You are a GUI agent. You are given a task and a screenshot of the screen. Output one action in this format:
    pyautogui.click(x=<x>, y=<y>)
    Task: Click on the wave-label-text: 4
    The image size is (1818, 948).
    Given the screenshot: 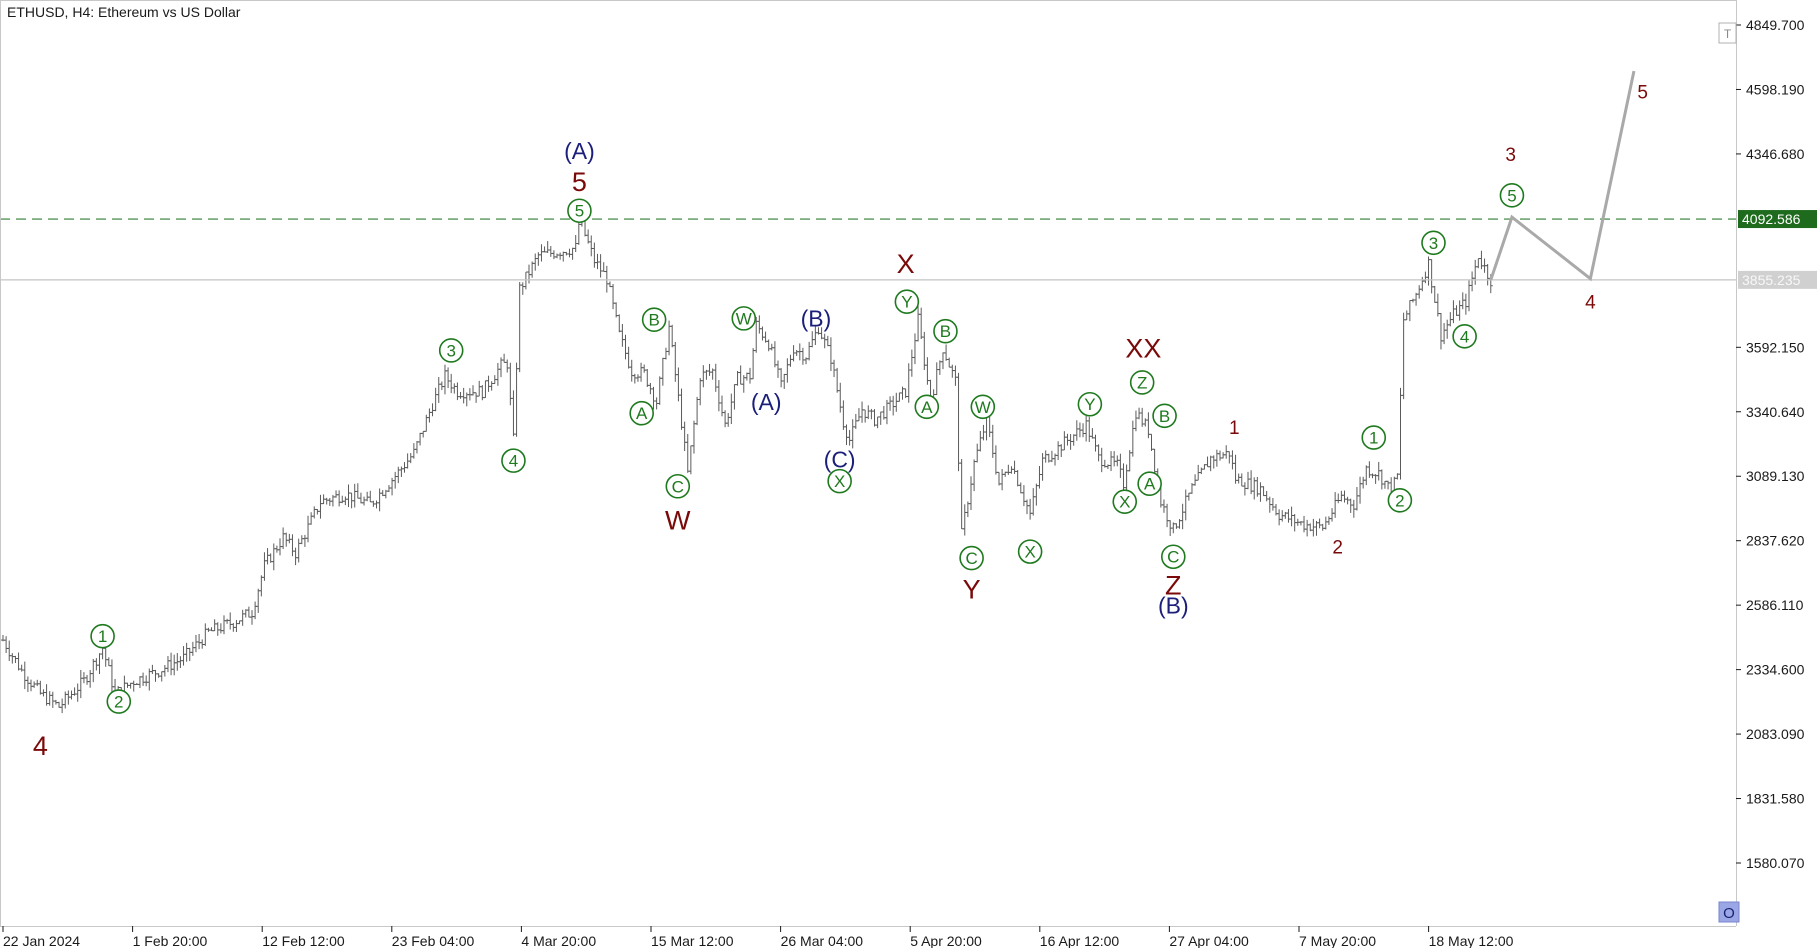 What is the action you would take?
    pyautogui.click(x=513, y=461)
    